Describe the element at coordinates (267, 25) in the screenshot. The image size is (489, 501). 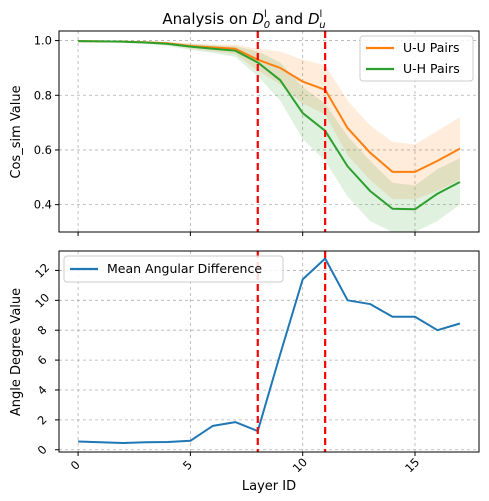
I see `title-sub-a: 0` at that location.